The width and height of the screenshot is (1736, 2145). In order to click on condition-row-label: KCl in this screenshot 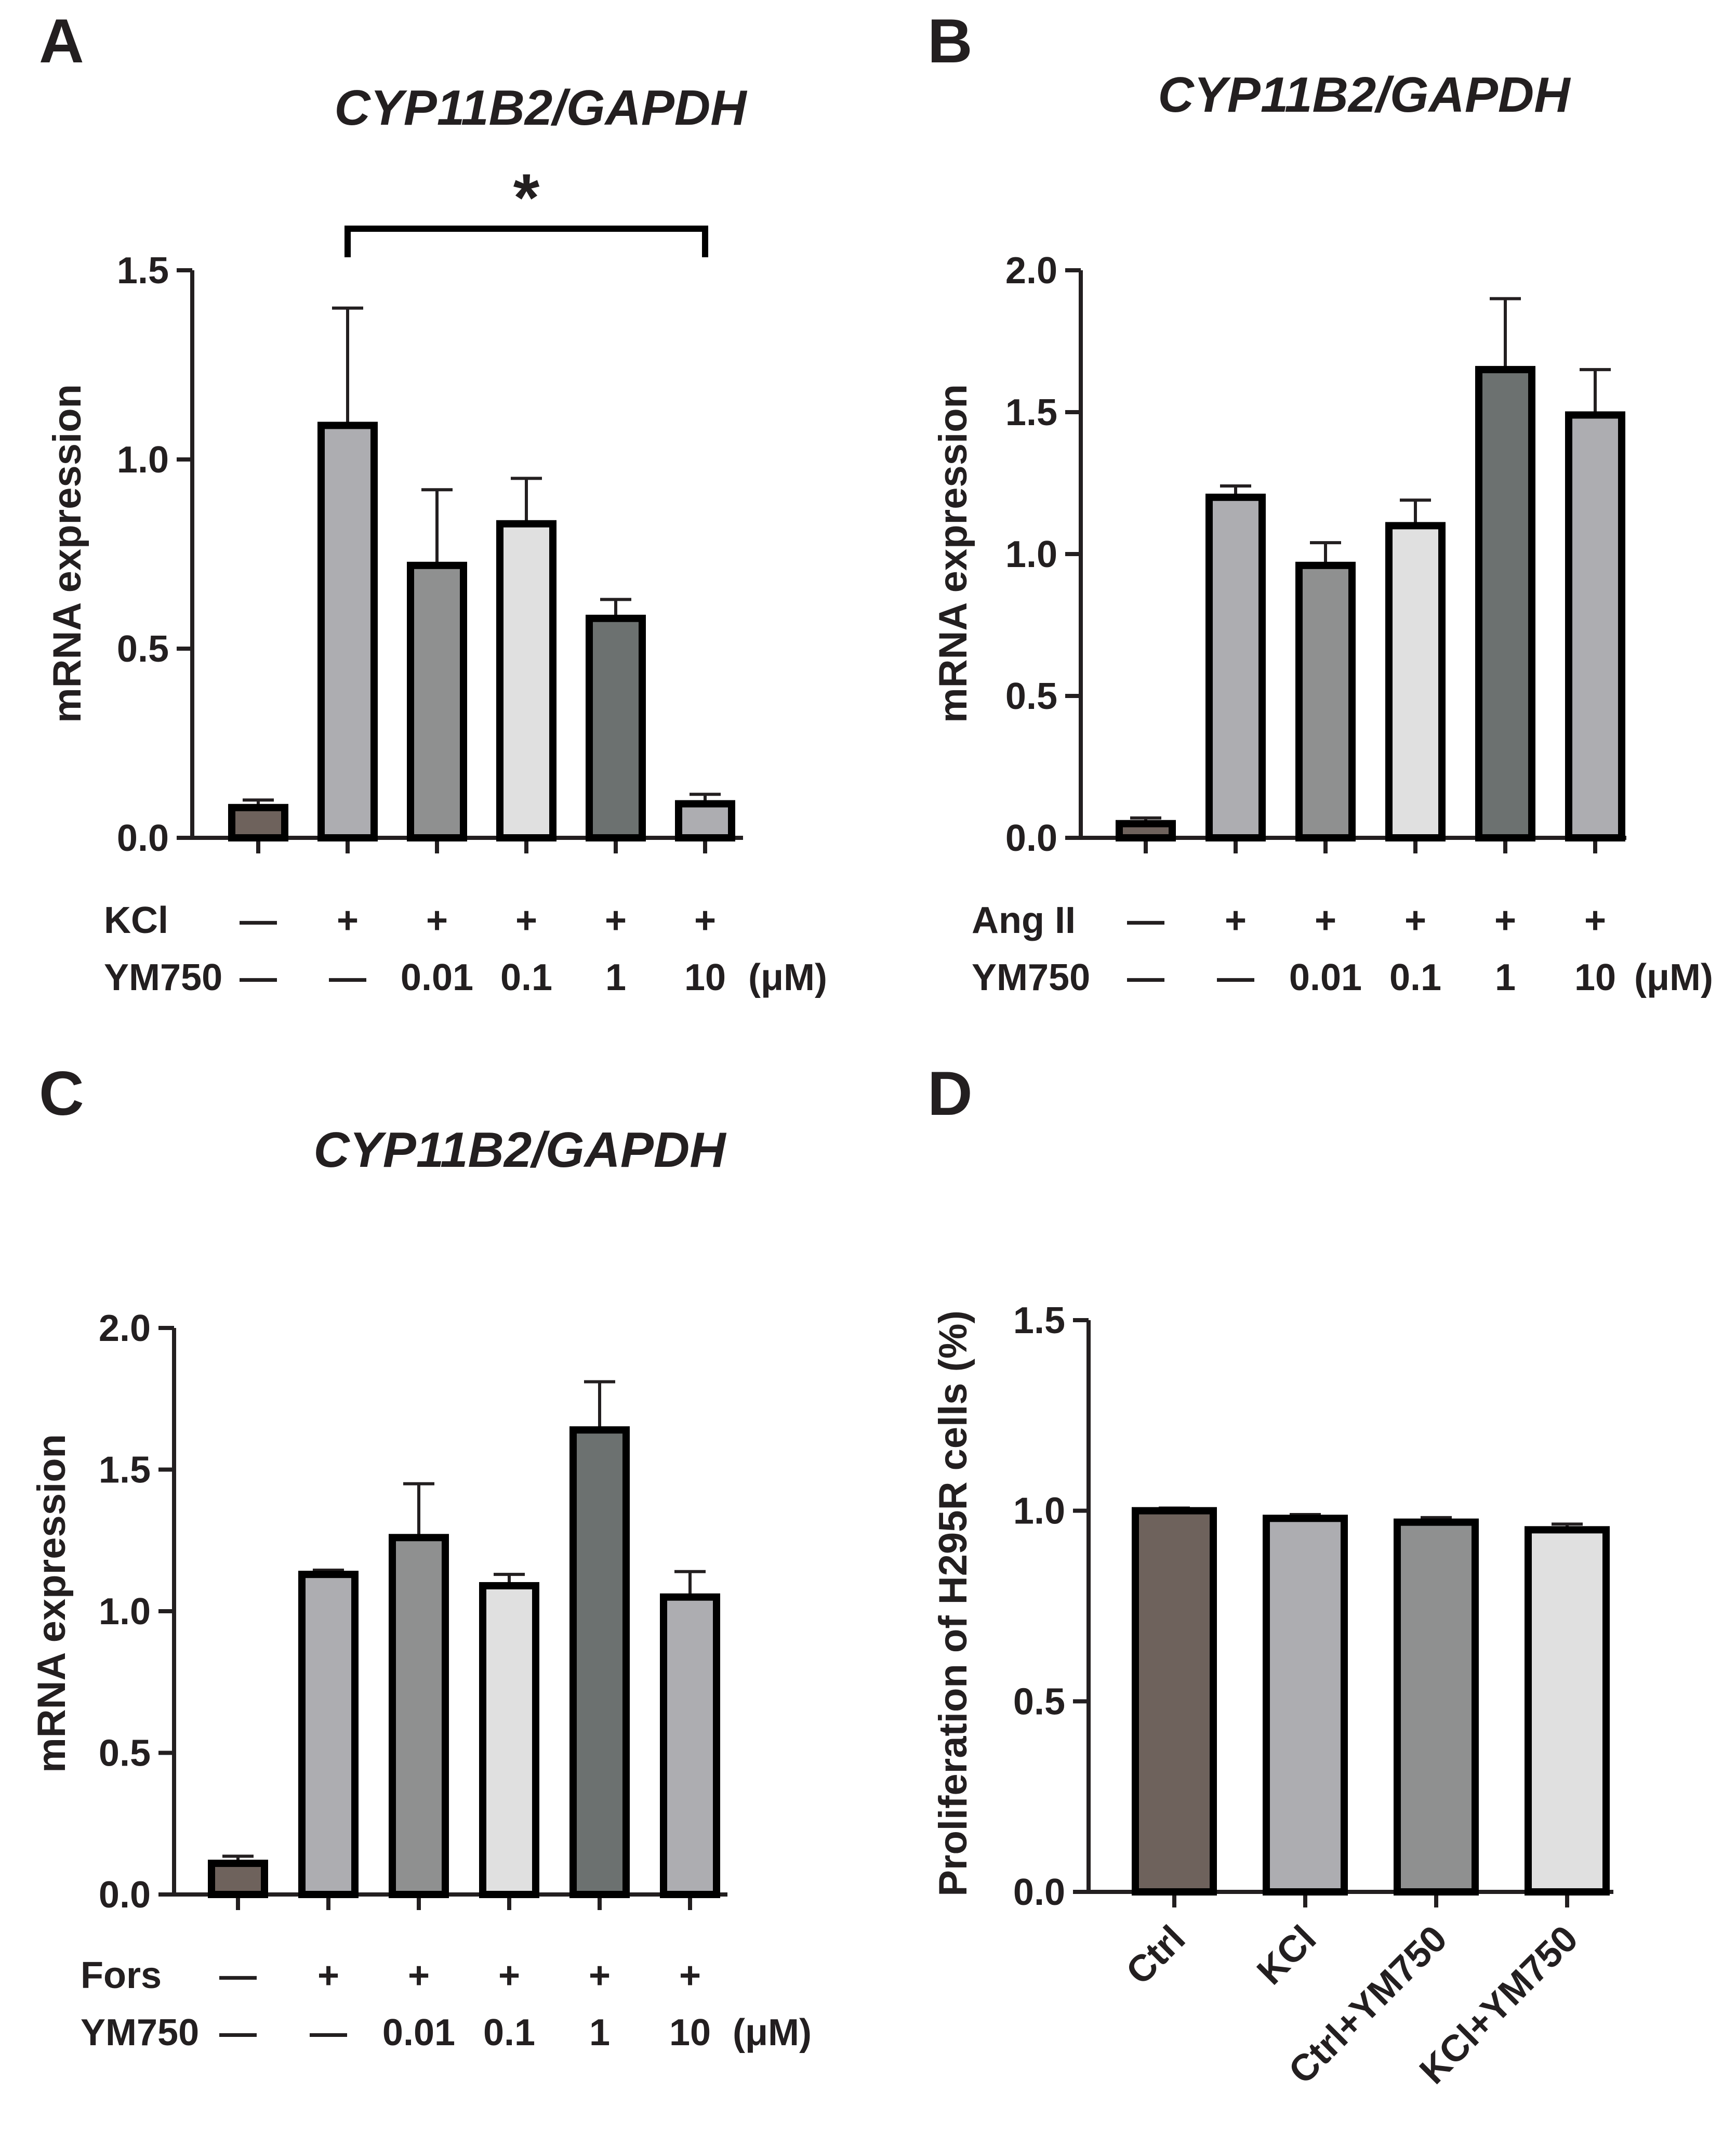, I will do `click(136, 920)`.